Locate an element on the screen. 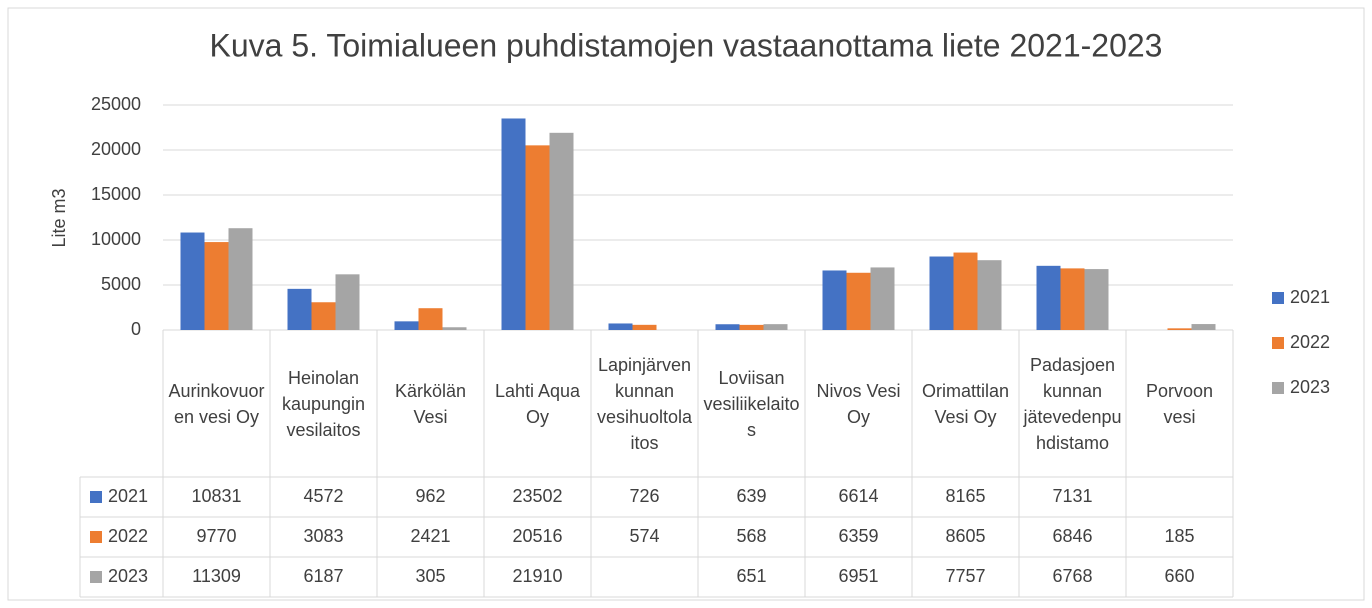 This screenshot has height=608, width=1372. table-row-label: 2021 is located at coordinates (128, 496).